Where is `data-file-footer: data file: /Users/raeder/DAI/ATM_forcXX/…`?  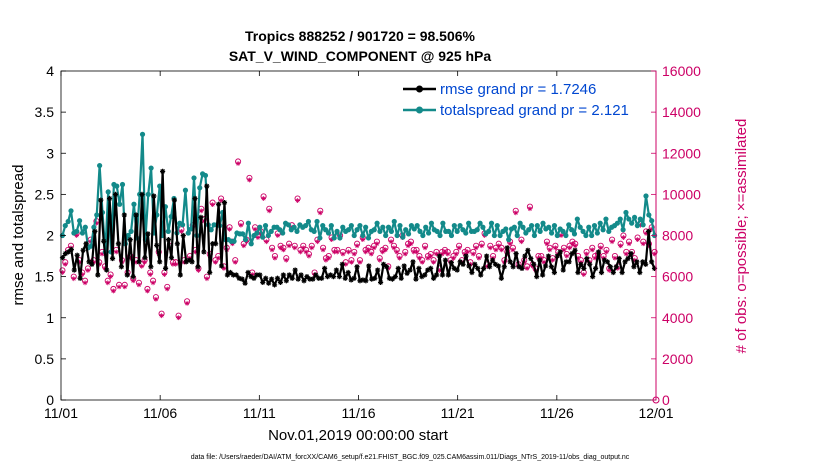 data-file-footer: data file: /Users/raeder/DAI/ATM_forcXX/… is located at coordinates (410, 457).